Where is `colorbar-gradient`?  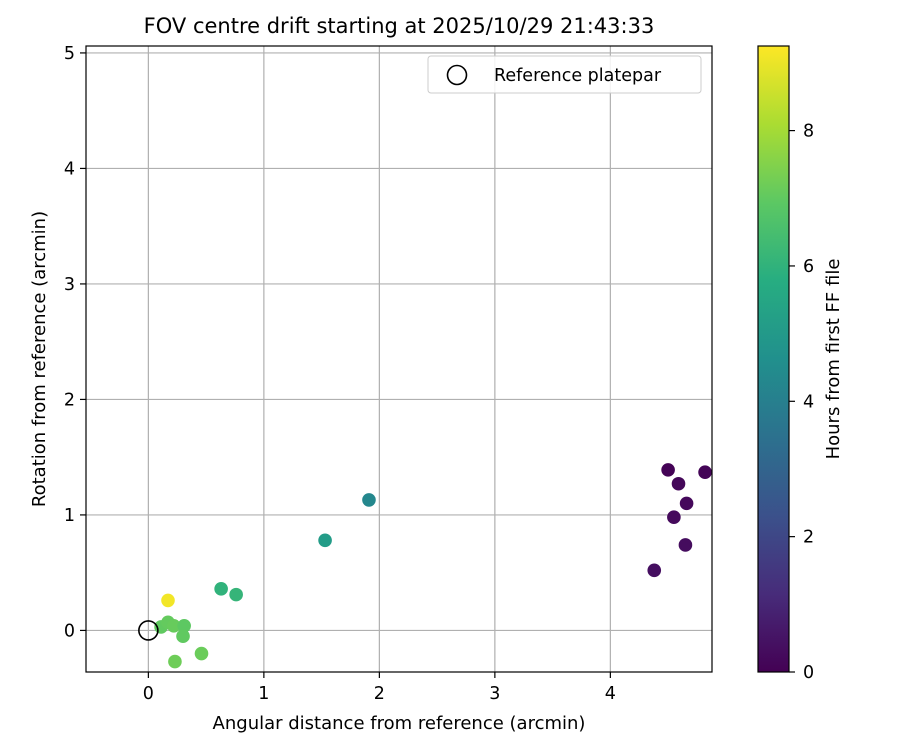 colorbar-gradient is located at coordinates (773, 359).